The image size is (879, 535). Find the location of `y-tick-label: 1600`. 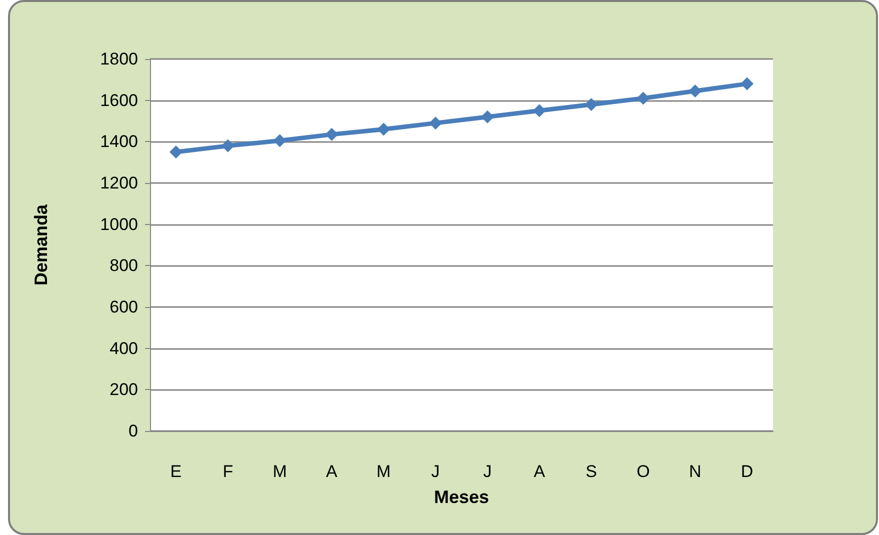

y-tick-label: 1600 is located at coordinates (119, 100).